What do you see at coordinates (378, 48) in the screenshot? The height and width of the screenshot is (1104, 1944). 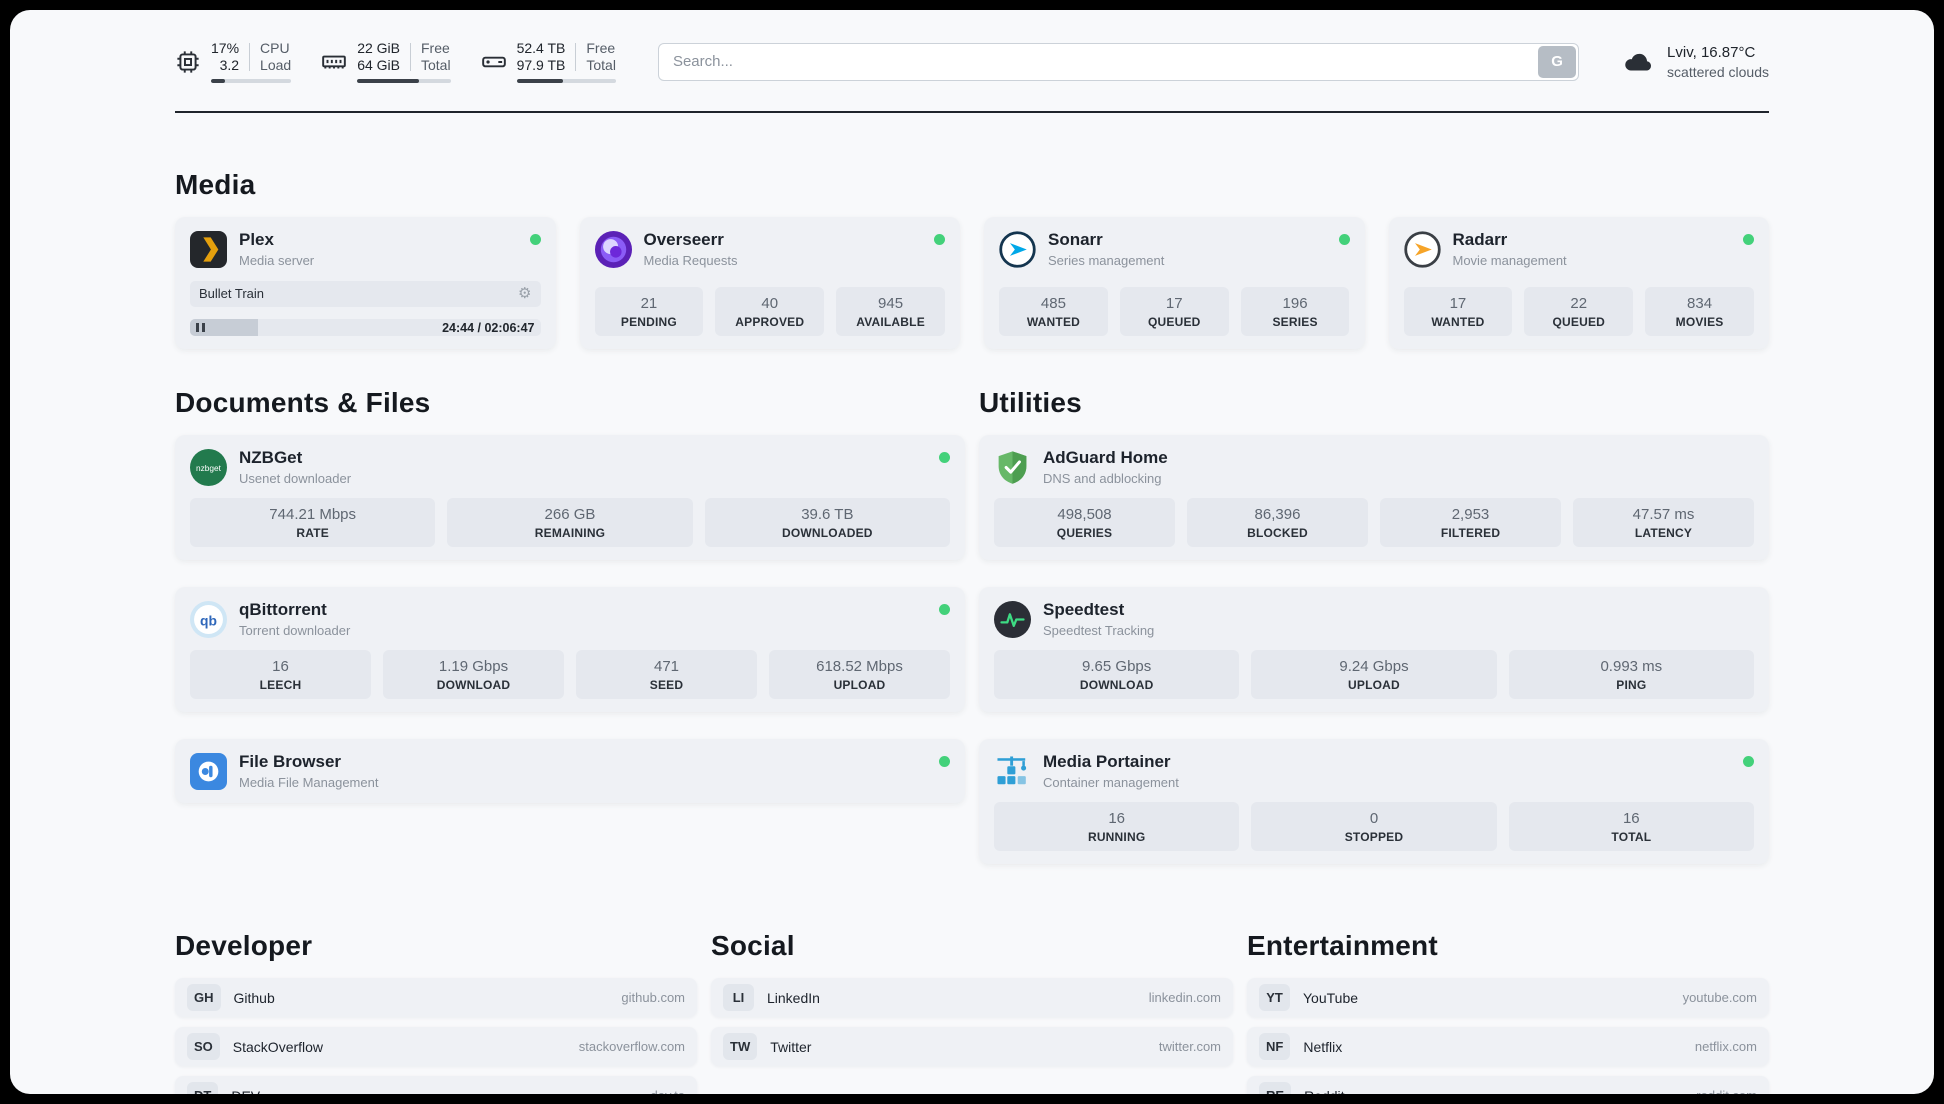 I see `memory-free-value: 22 GiB` at bounding box center [378, 48].